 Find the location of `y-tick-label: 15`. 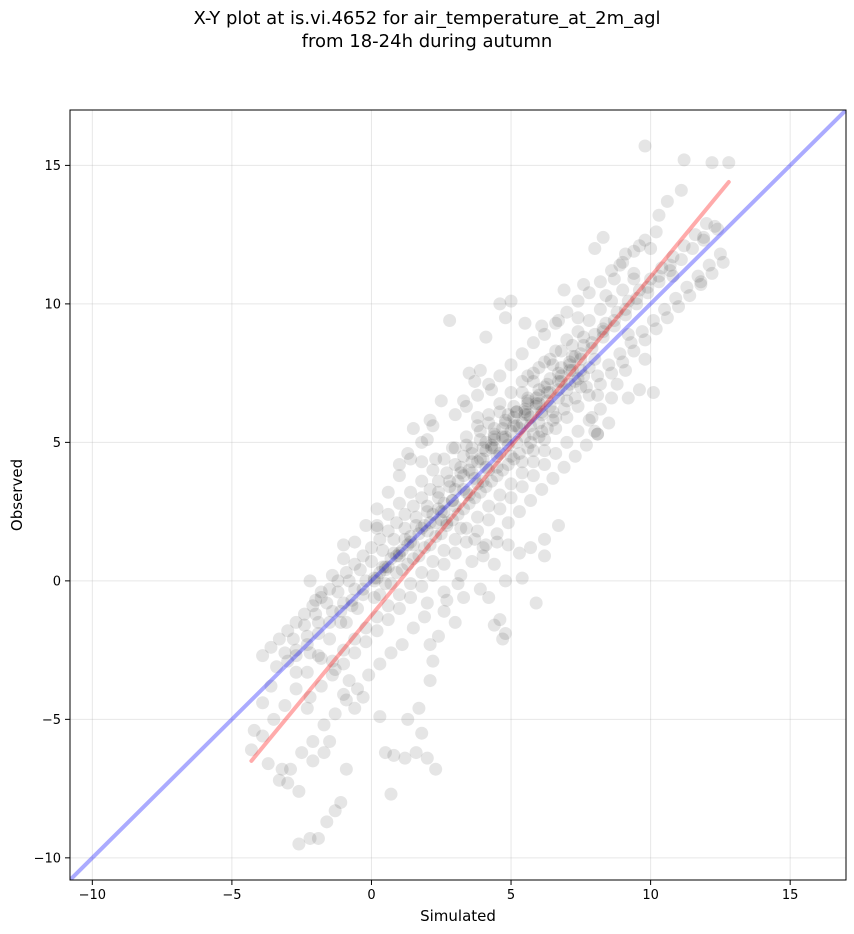

y-tick-label: 15 is located at coordinates (52, 166).